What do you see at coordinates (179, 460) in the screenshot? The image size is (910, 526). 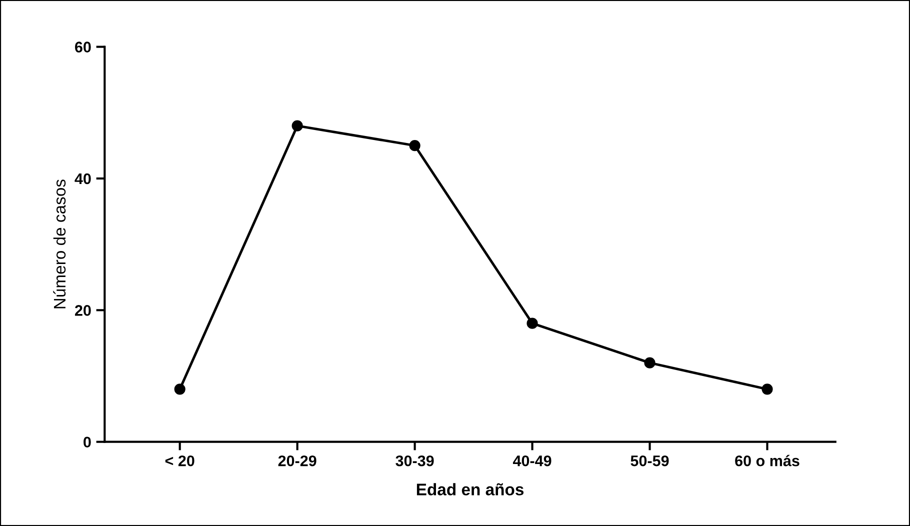 I see `x-tick-label: < 20` at bounding box center [179, 460].